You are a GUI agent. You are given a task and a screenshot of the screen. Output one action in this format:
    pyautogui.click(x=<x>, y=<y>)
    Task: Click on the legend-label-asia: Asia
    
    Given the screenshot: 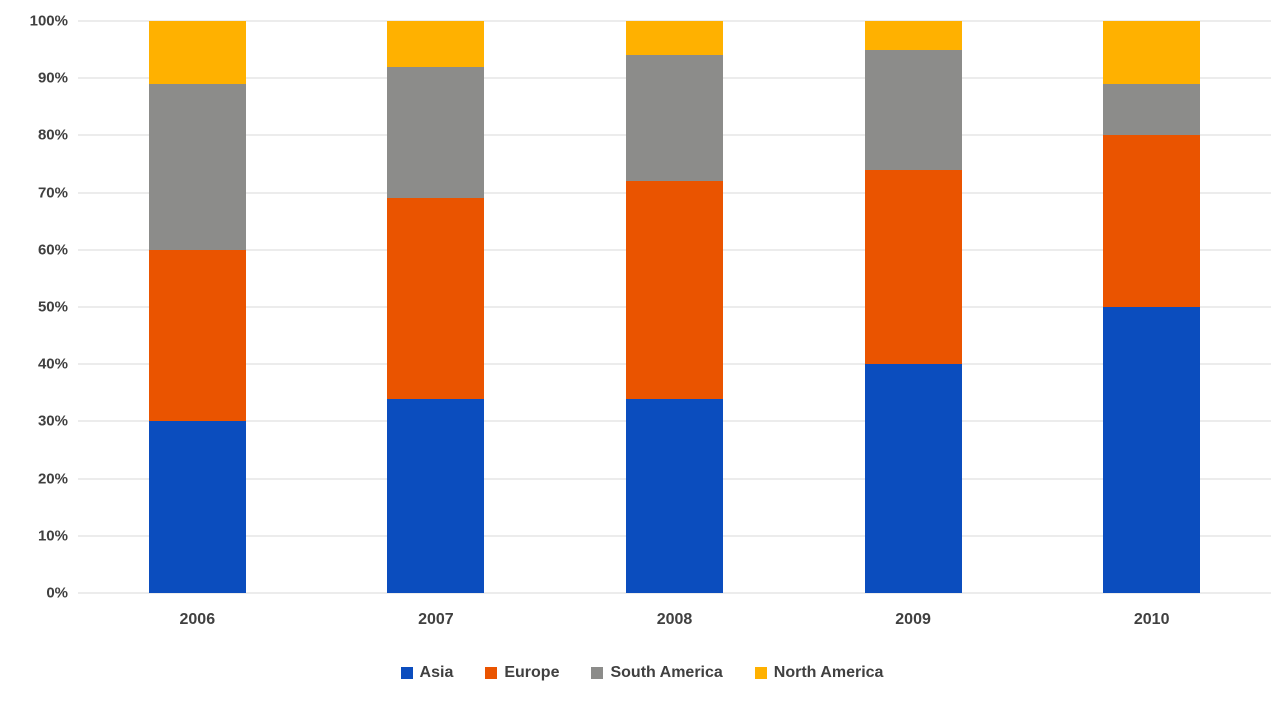 What is the action you would take?
    pyautogui.click(x=436, y=672)
    